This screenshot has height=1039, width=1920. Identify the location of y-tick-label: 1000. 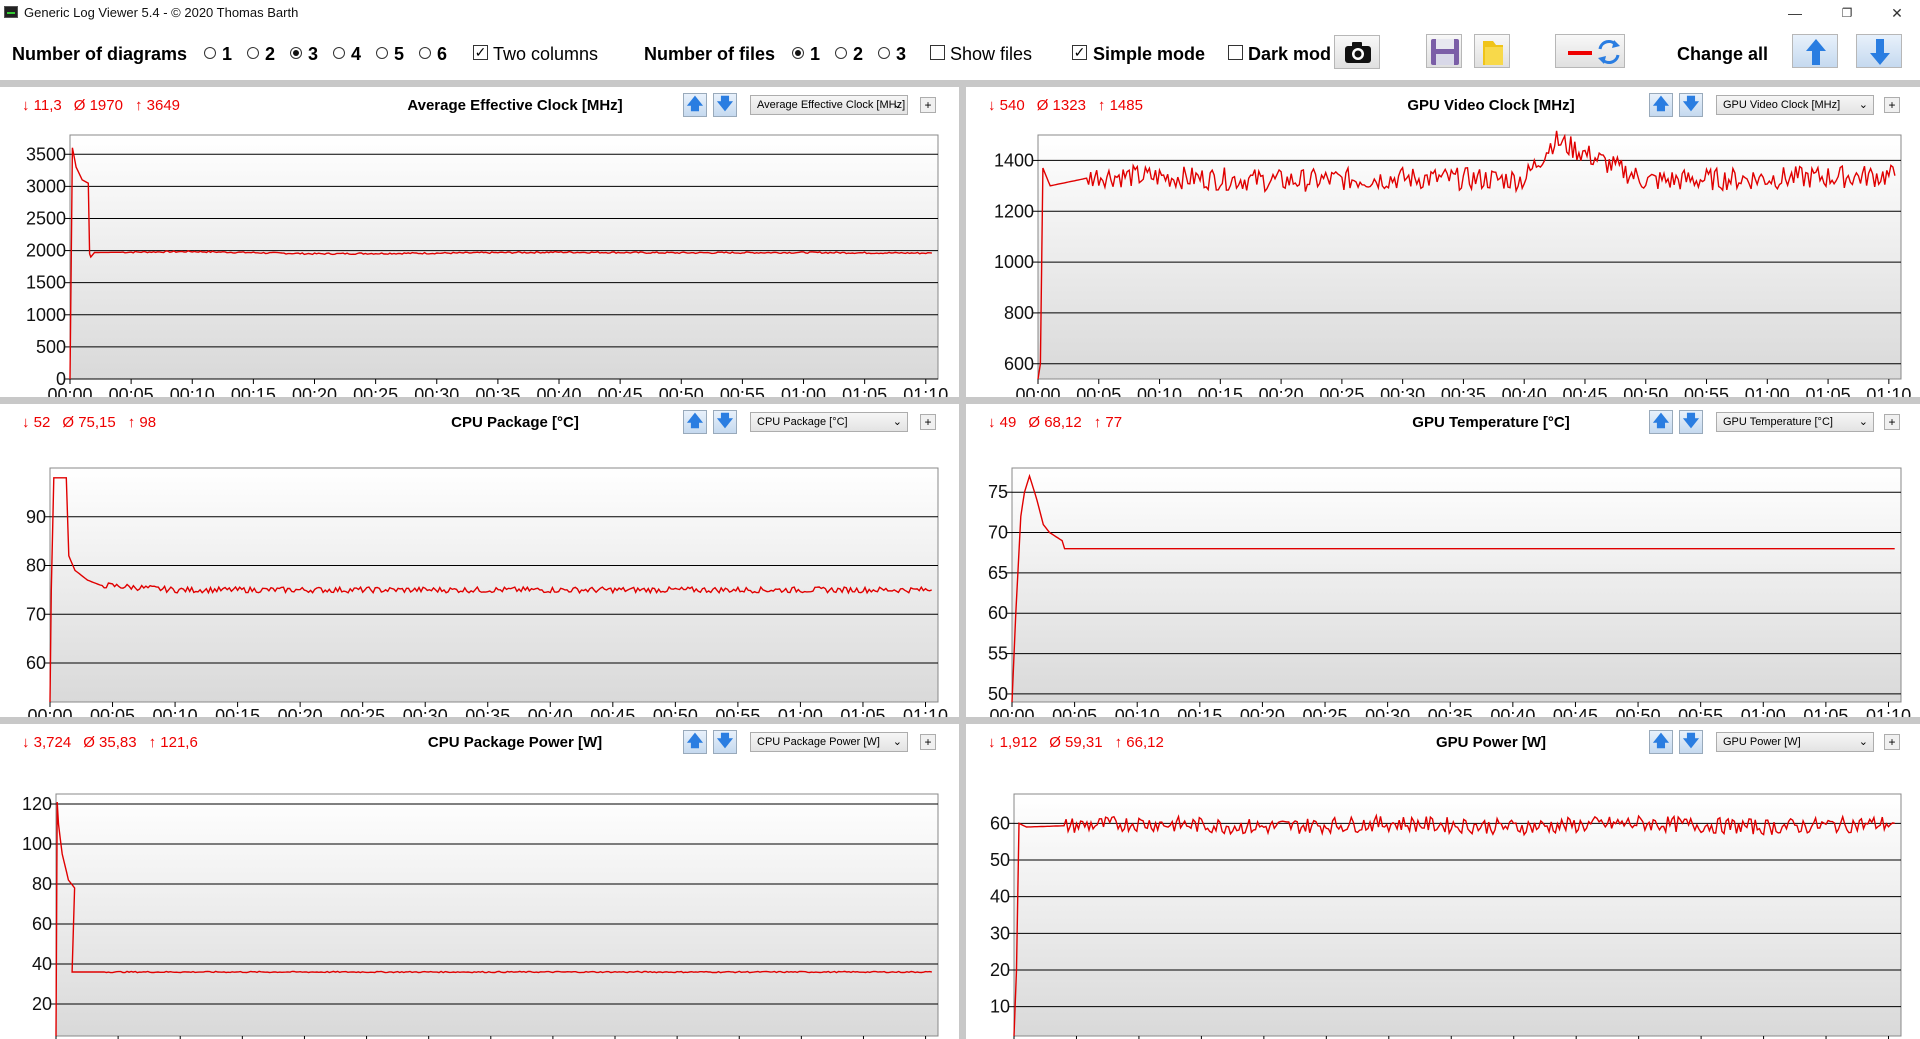
(46, 315).